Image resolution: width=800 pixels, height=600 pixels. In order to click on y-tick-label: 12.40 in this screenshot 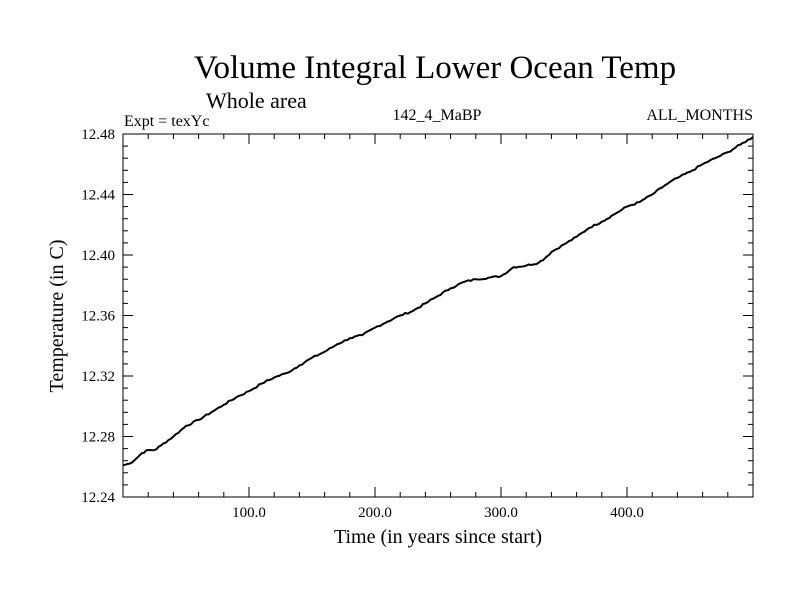, I will do `click(98, 256)`.